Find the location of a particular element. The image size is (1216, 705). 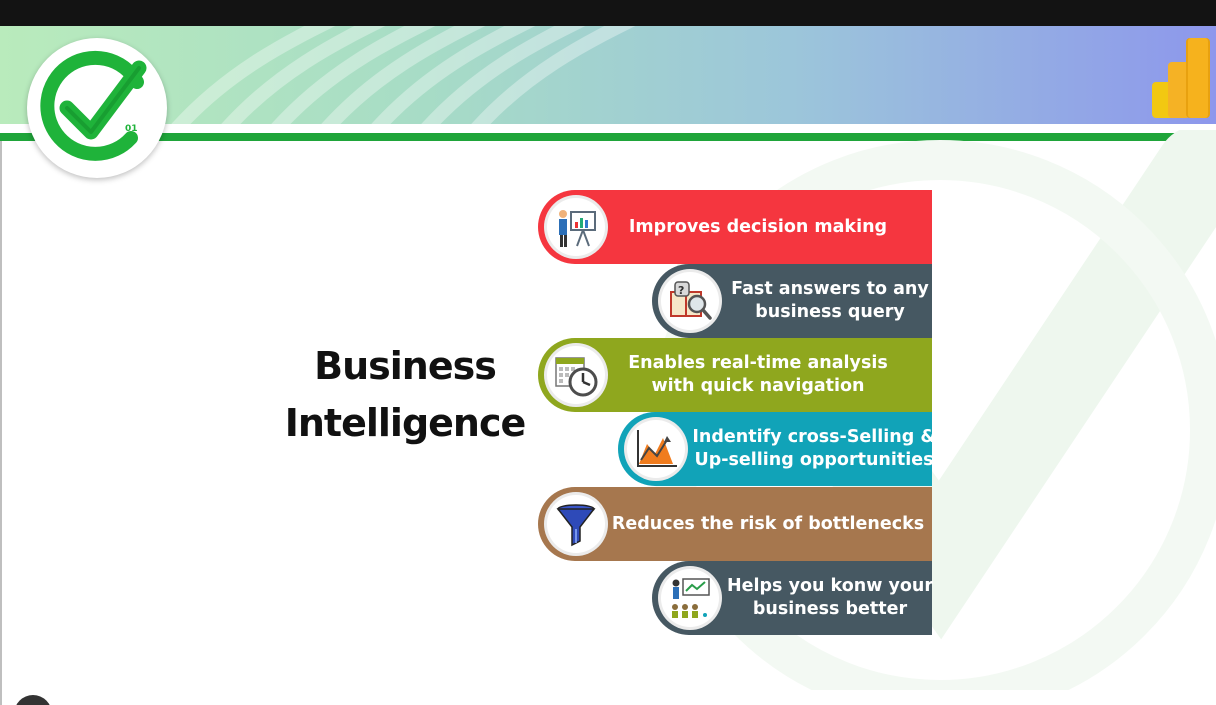

benefit-item-2: ? Fast answers to any business query is located at coordinates (792, 301).